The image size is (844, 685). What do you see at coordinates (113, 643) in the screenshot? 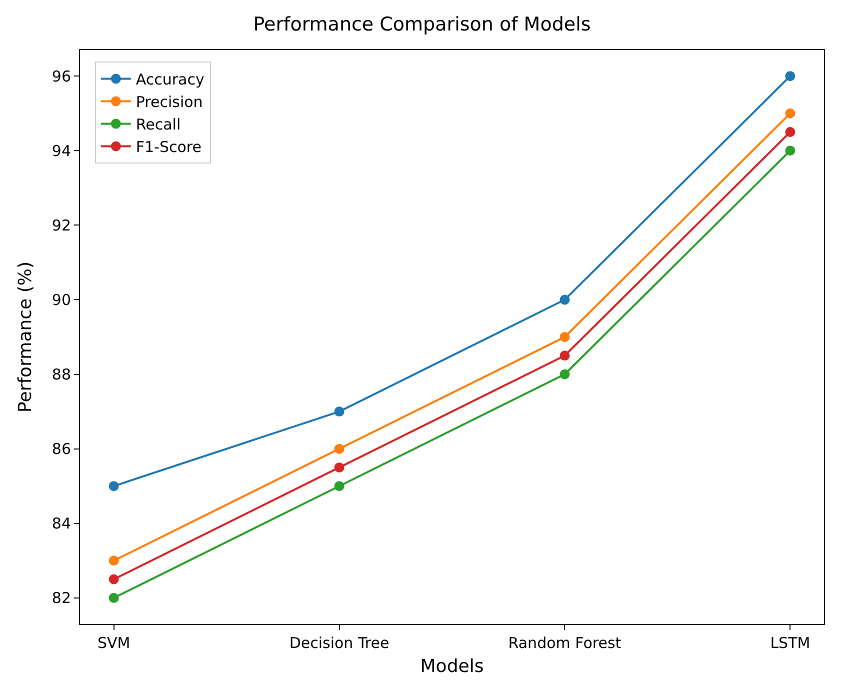
I see `x-tick-label: SVM` at bounding box center [113, 643].